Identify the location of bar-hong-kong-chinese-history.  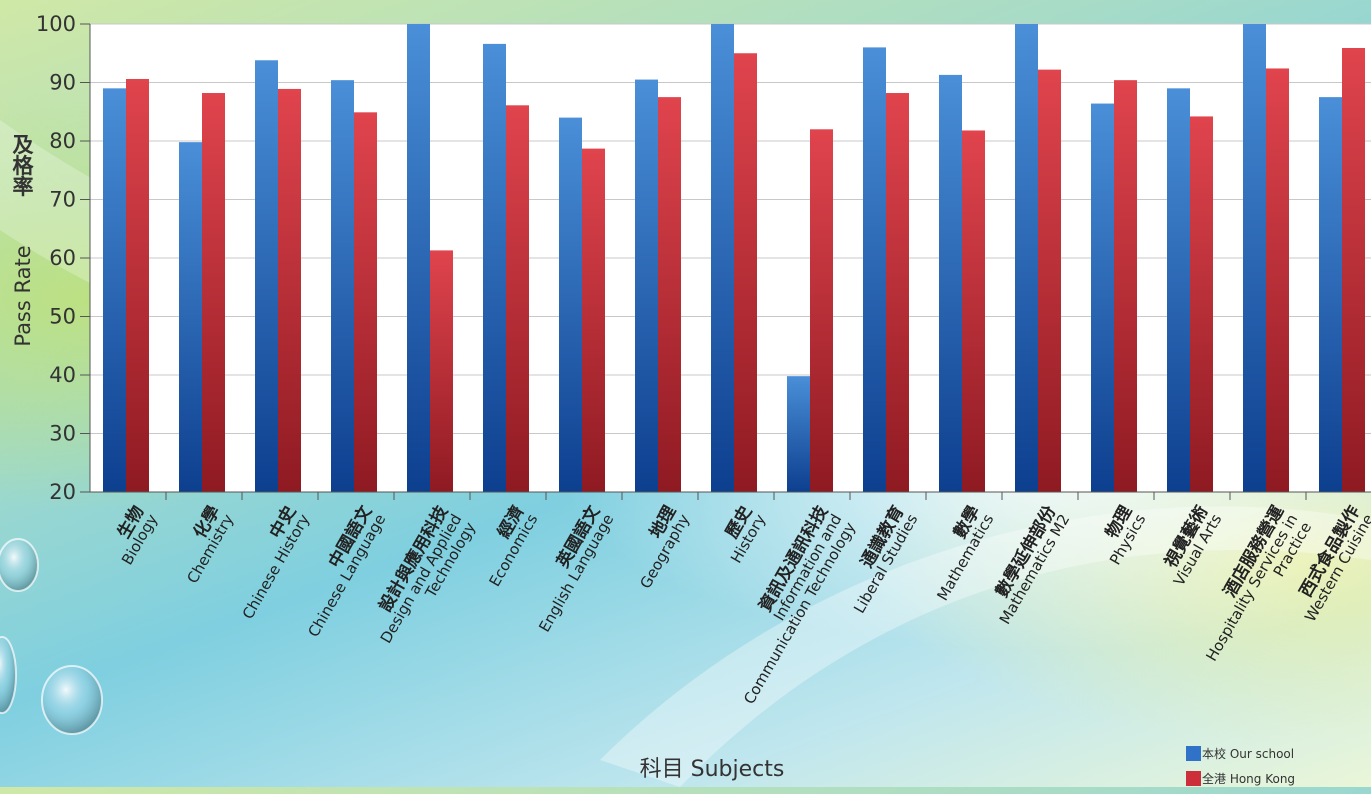
(289, 290).